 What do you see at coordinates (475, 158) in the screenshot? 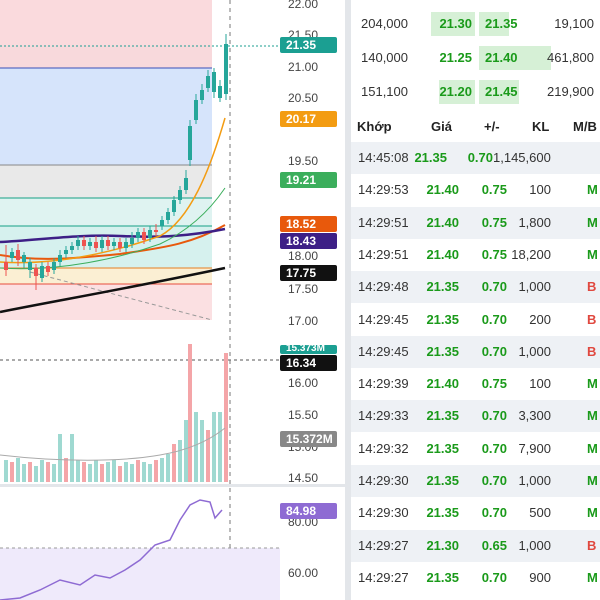
I see `trade-row: 14:45:08 21.35 0.70 1,145,600` at bounding box center [475, 158].